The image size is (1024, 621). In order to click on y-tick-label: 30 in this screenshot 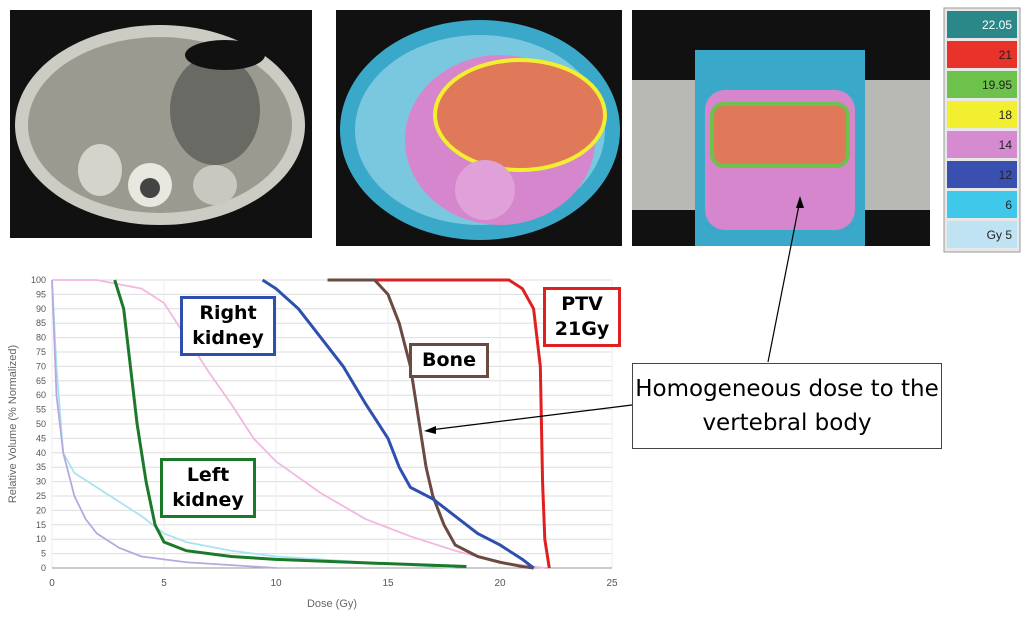, I will do `click(41, 482)`.